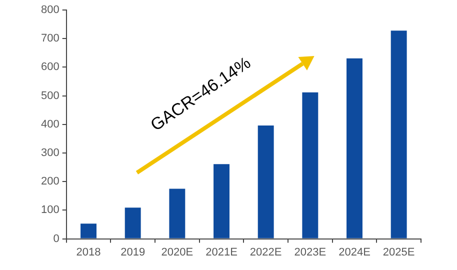 This screenshot has height=270, width=457. I want to click on x-tick-label: 2023E, so click(310, 252).